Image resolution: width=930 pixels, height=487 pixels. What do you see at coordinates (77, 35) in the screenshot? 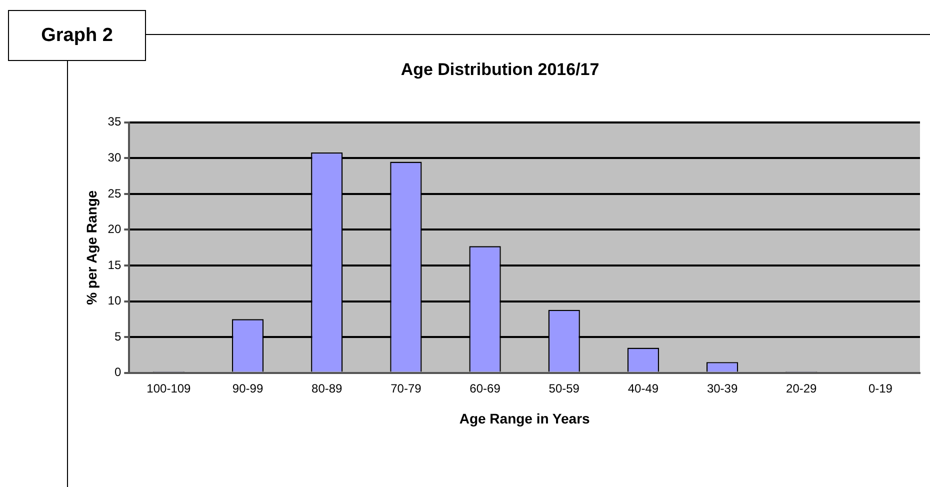
I see `caption: Graph 2` at bounding box center [77, 35].